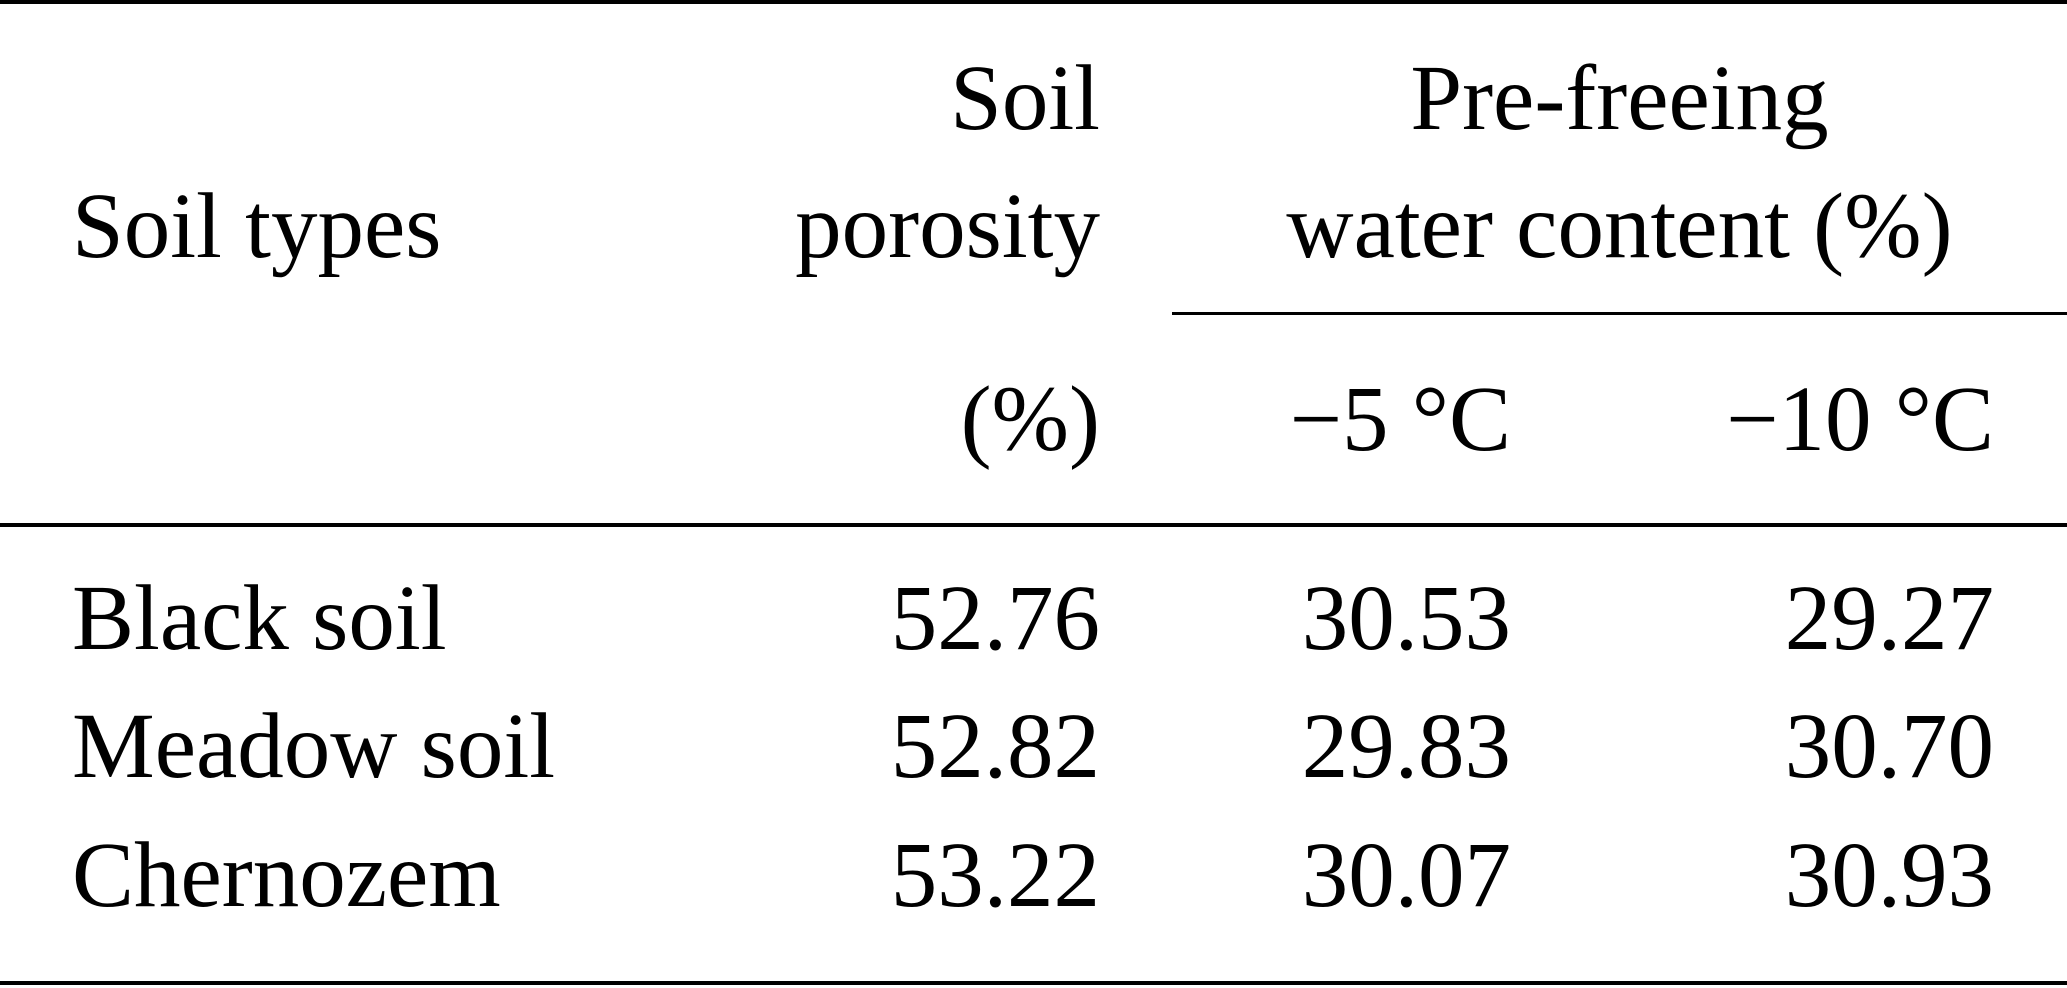 Image resolution: width=2067 pixels, height=988 pixels. I want to click on row-water-minus10: 29.27, so click(1889, 618).